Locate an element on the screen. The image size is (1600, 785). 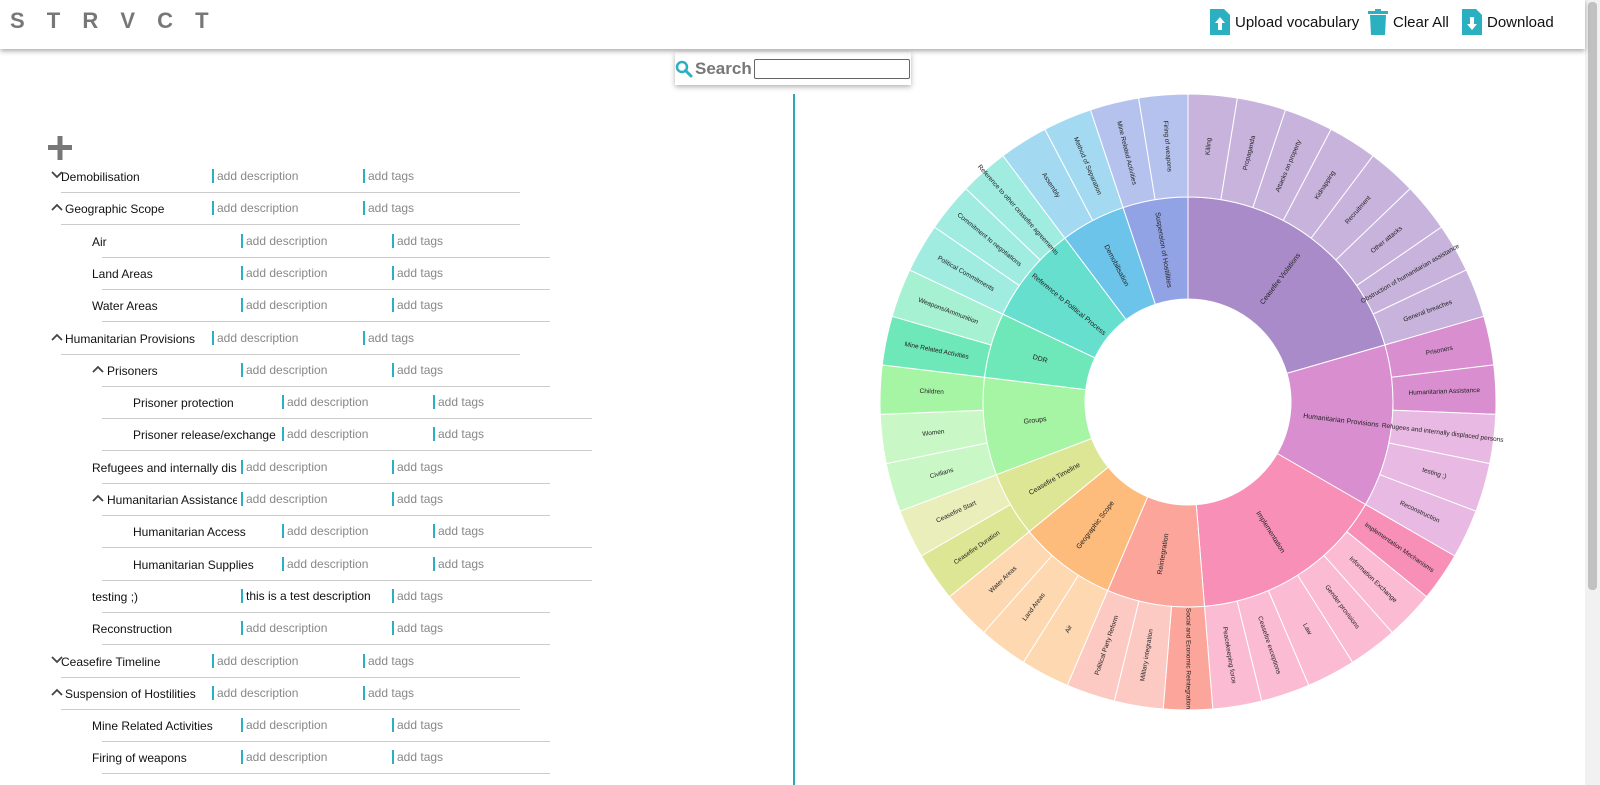
node-name: Water Areas is located at coordinates (125, 306).